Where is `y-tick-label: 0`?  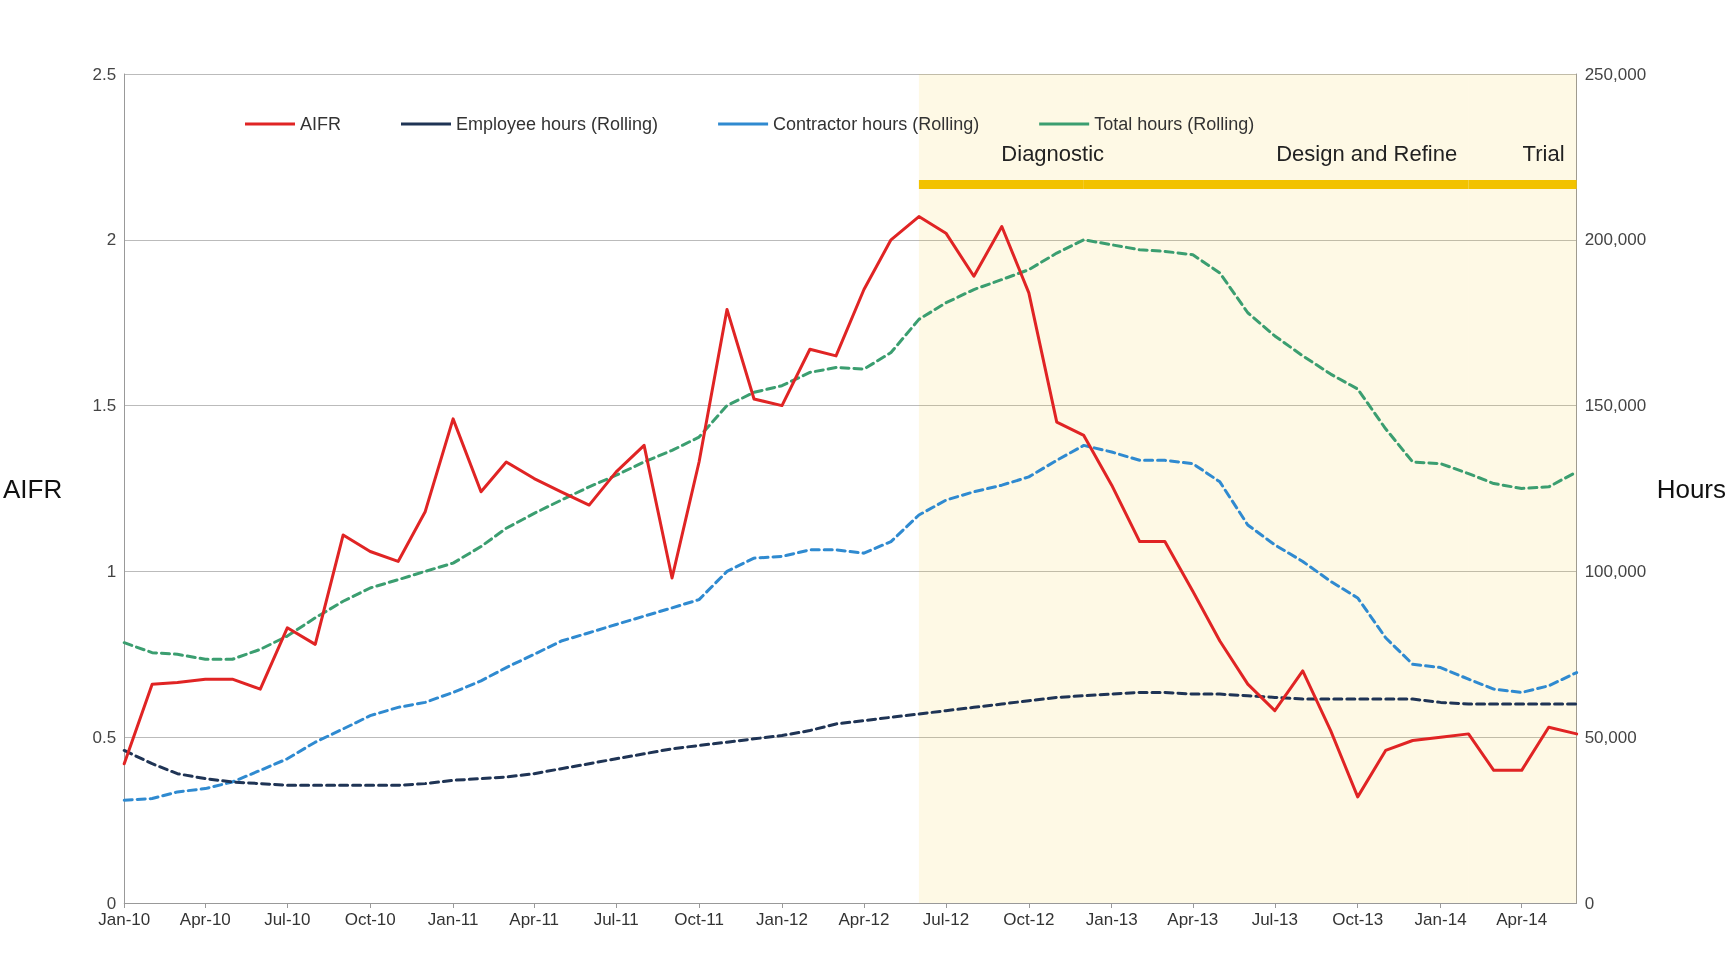 y-tick-label: 0 is located at coordinates (111, 903).